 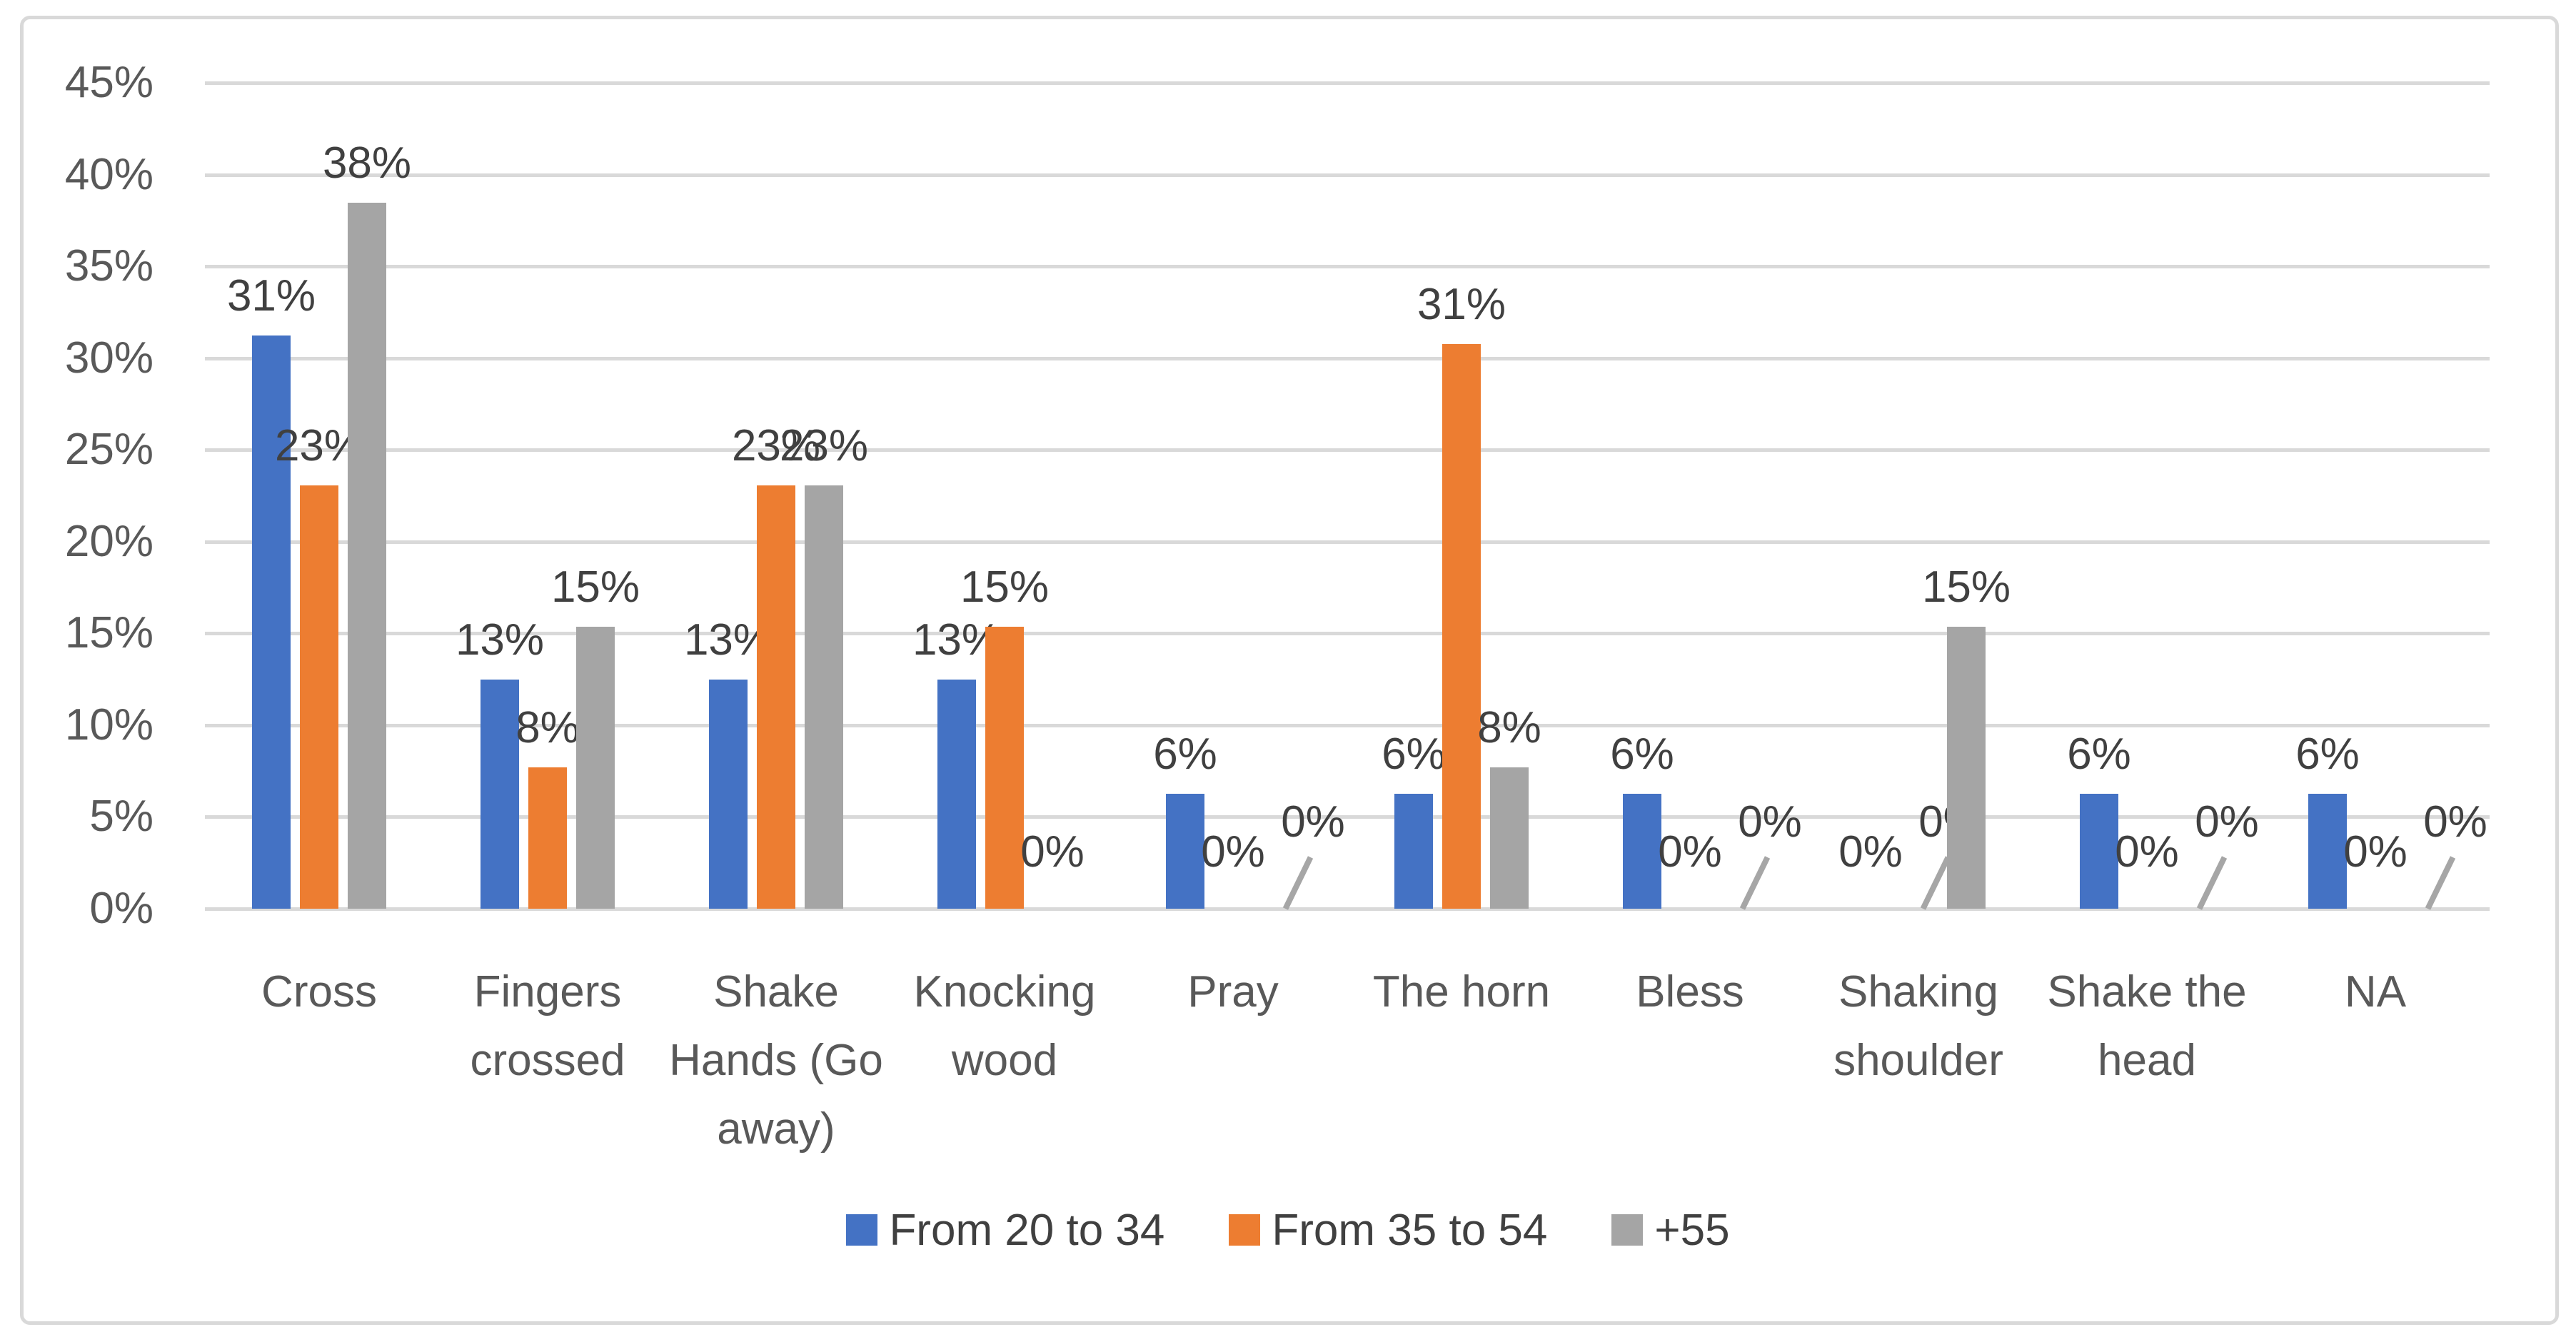 I want to click on legend-item: From 20 to 34, so click(x=1005, y=1230).